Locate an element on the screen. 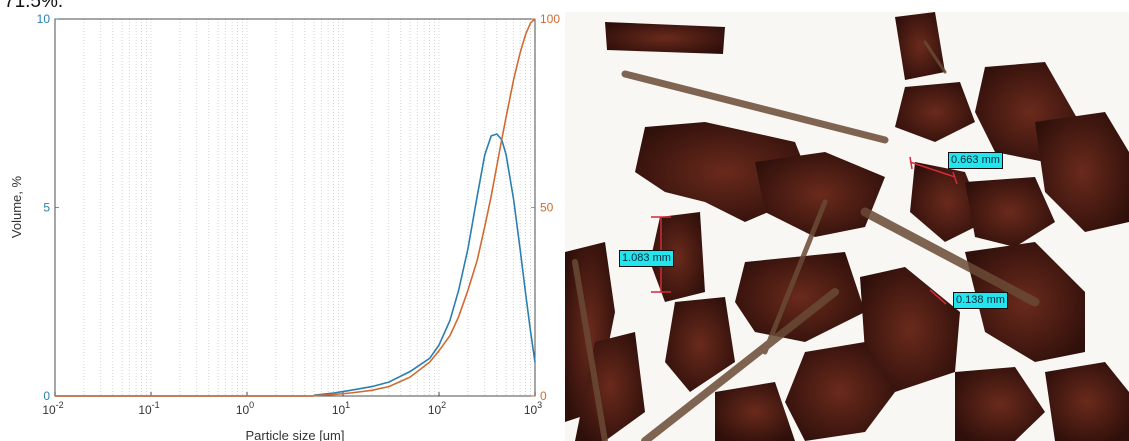 This screenshot has height=441, width=1129. y-tick-label-left: 0 is located at coordinates (46, 396).